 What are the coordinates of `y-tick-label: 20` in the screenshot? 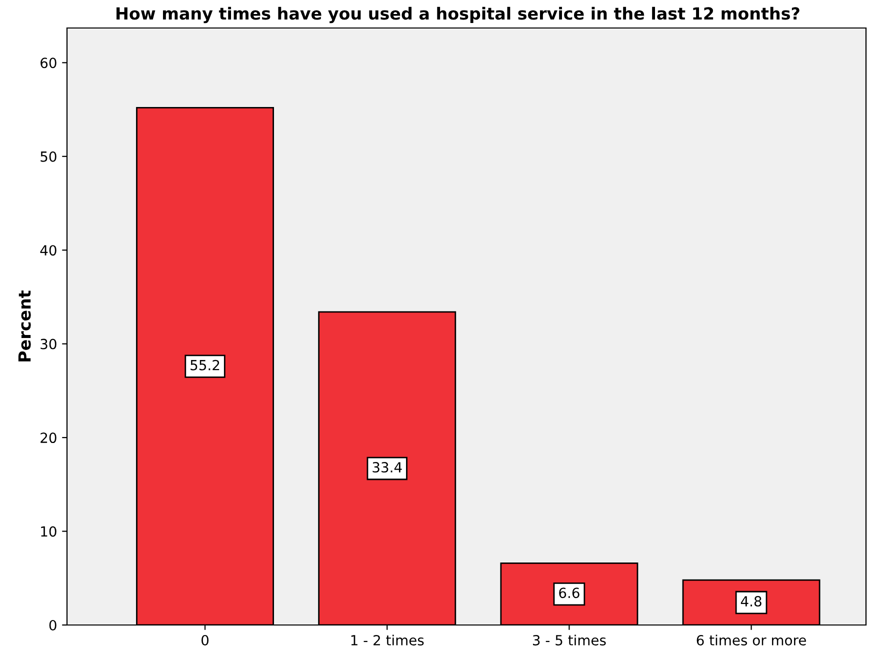 It's located at (48, 438).